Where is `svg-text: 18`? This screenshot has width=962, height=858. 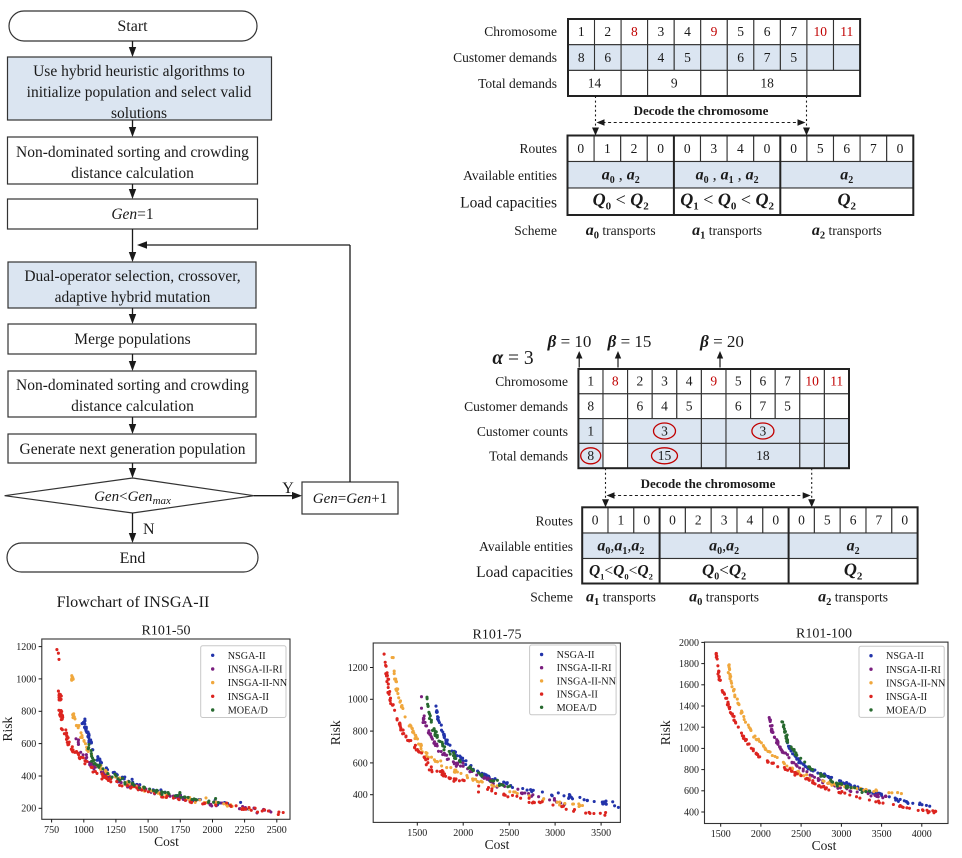 svg-text: 18 is located at coordinates (767, 83).